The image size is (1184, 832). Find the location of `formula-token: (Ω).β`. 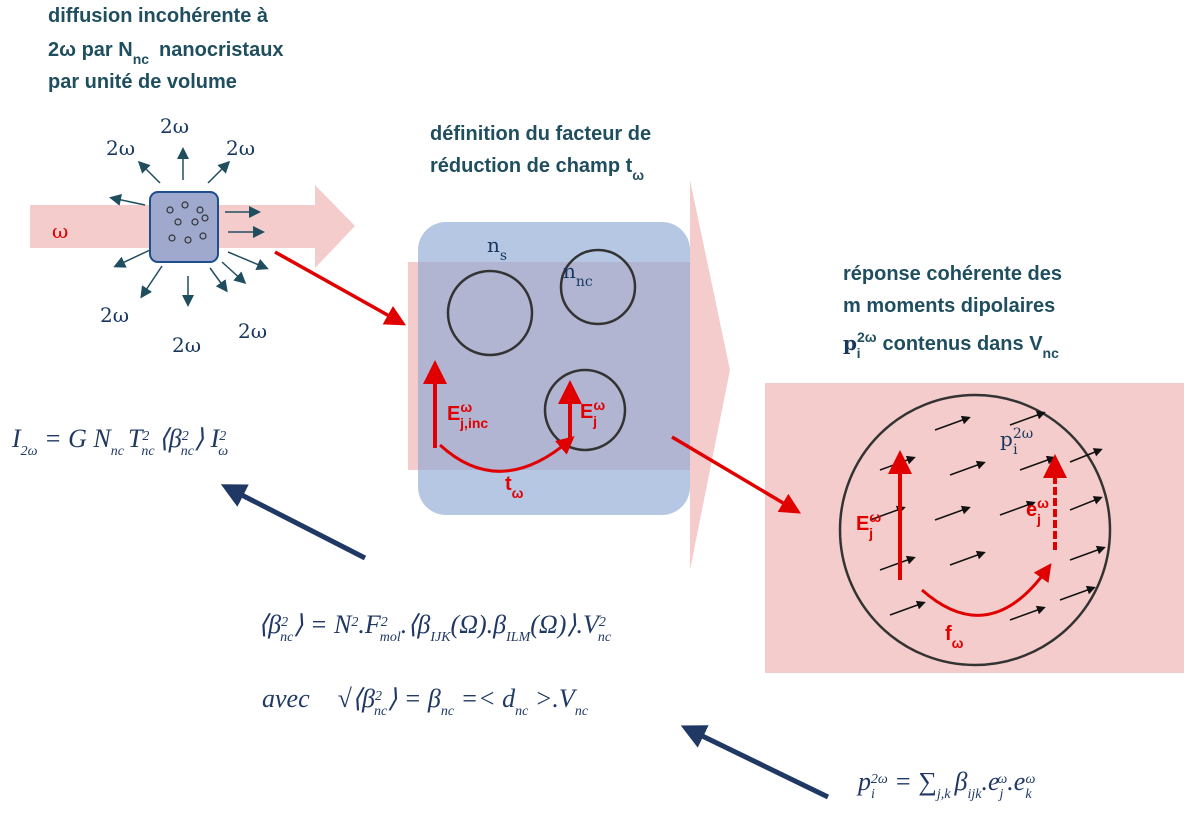

formula-token: (Ω).β is located at coordinates (479, 624).